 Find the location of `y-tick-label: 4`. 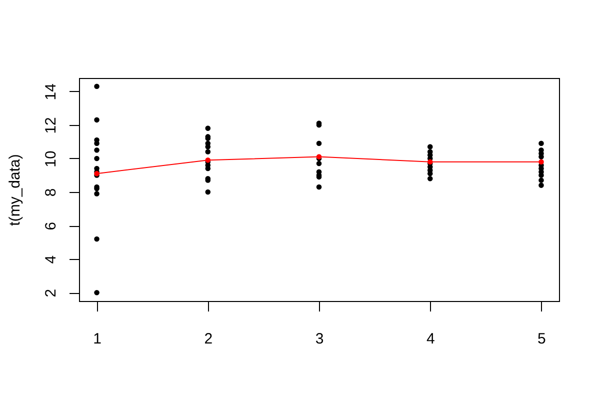

y-tick-label: 4 is located at coordinates (51, 259).